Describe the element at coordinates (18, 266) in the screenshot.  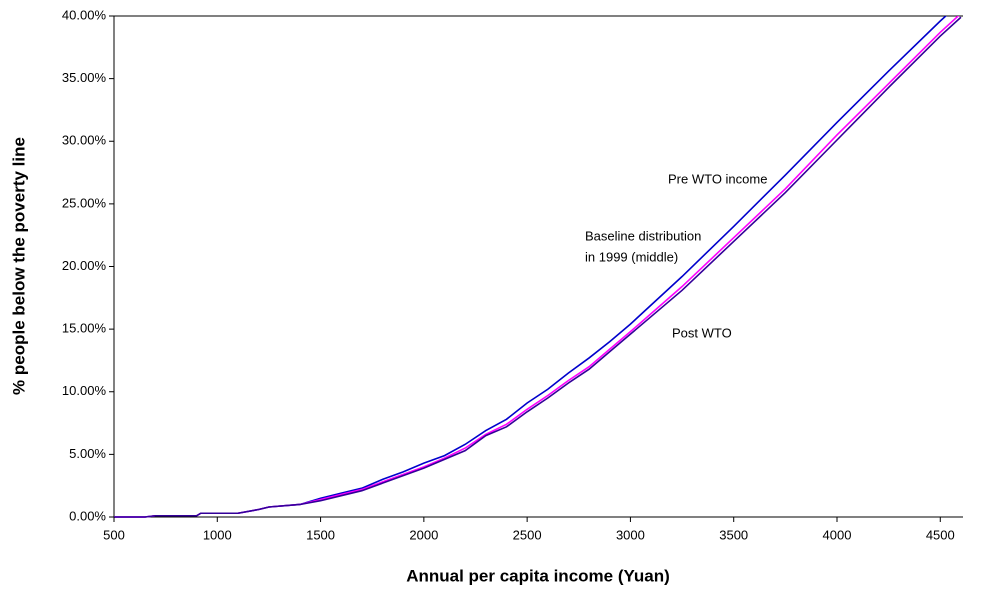
I see `y-axis-title: % people below the poverty line` at that location.